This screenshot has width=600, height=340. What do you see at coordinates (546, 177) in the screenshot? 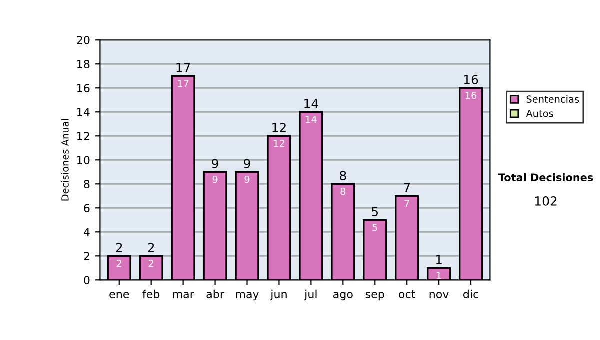
I see `text: Total Decisiones` at bounding box center [546, 177].